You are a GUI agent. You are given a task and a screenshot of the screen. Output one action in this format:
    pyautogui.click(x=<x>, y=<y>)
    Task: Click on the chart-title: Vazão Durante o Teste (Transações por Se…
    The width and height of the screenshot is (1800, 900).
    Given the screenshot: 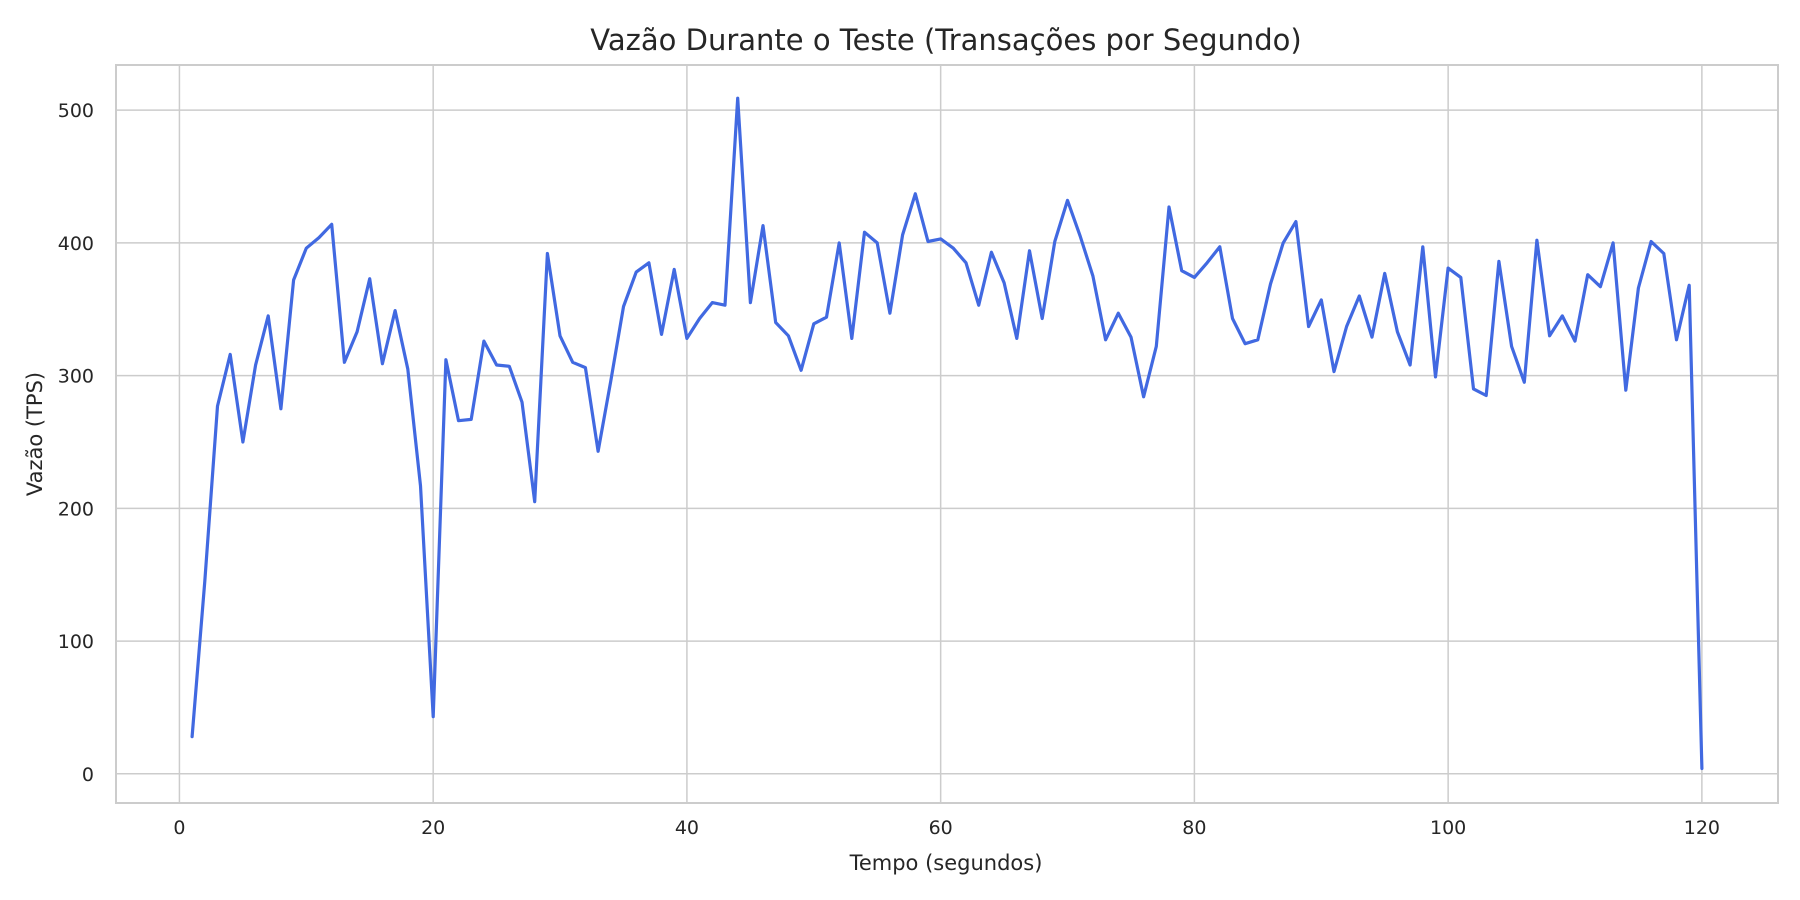 What is the action you would take?
    pyautogui.click(x=945, y=40)
    